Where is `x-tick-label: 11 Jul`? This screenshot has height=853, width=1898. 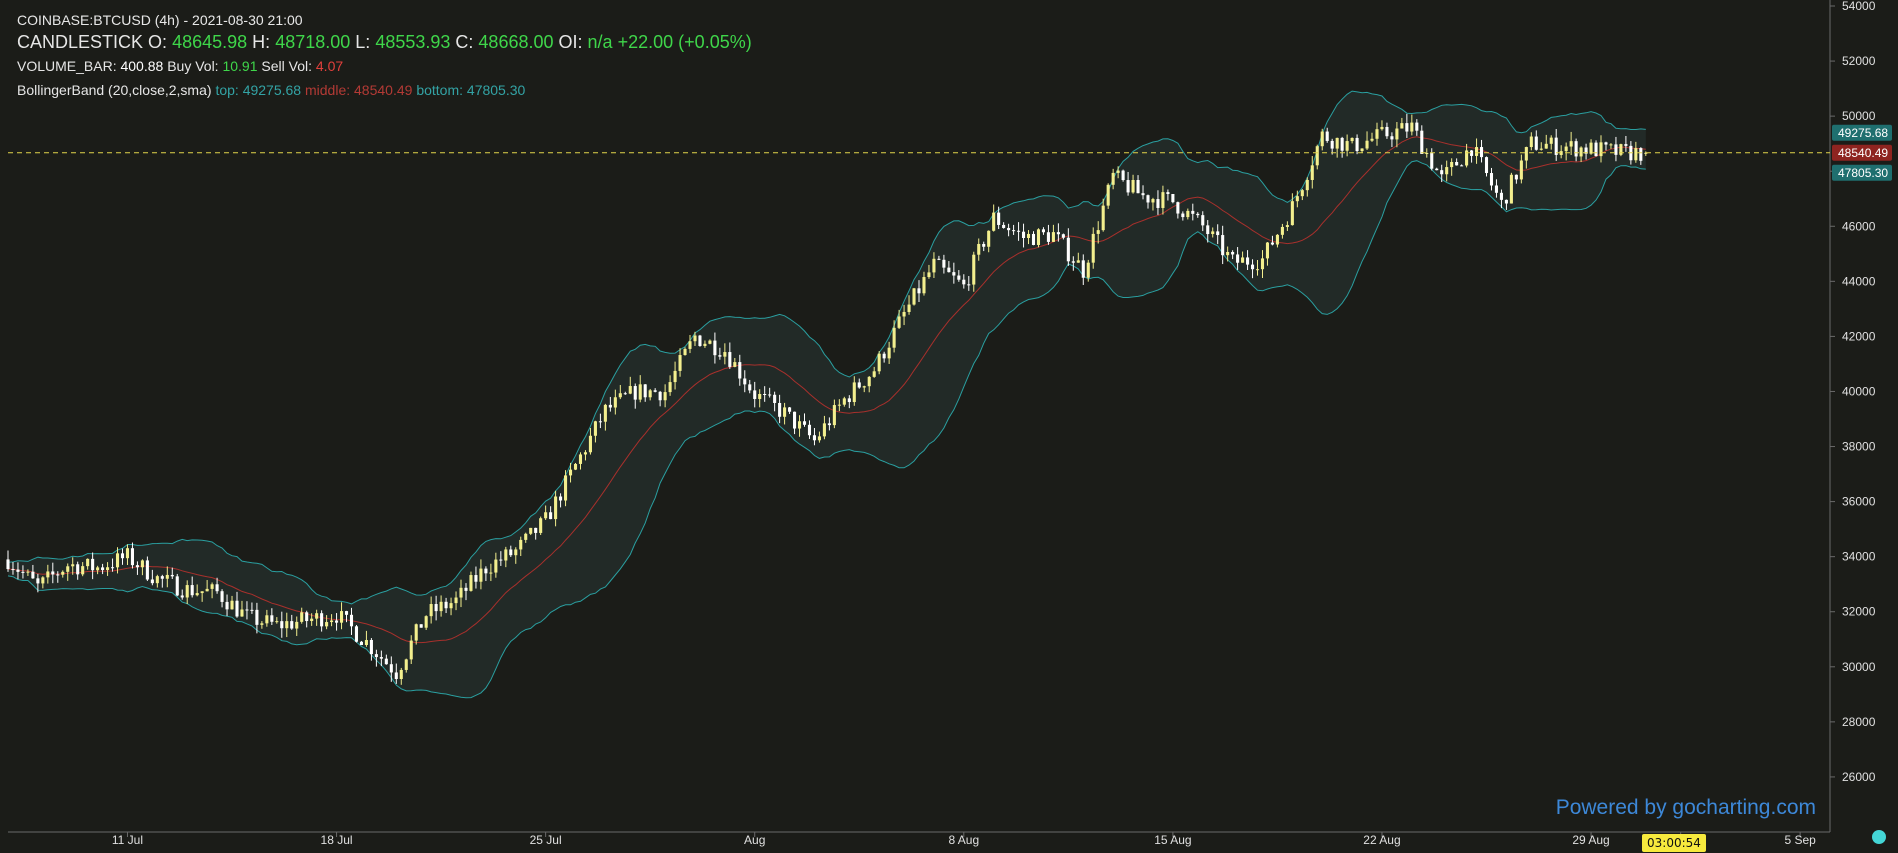
x-tick-label: 11 Jul is located at coordinates (127, 840).